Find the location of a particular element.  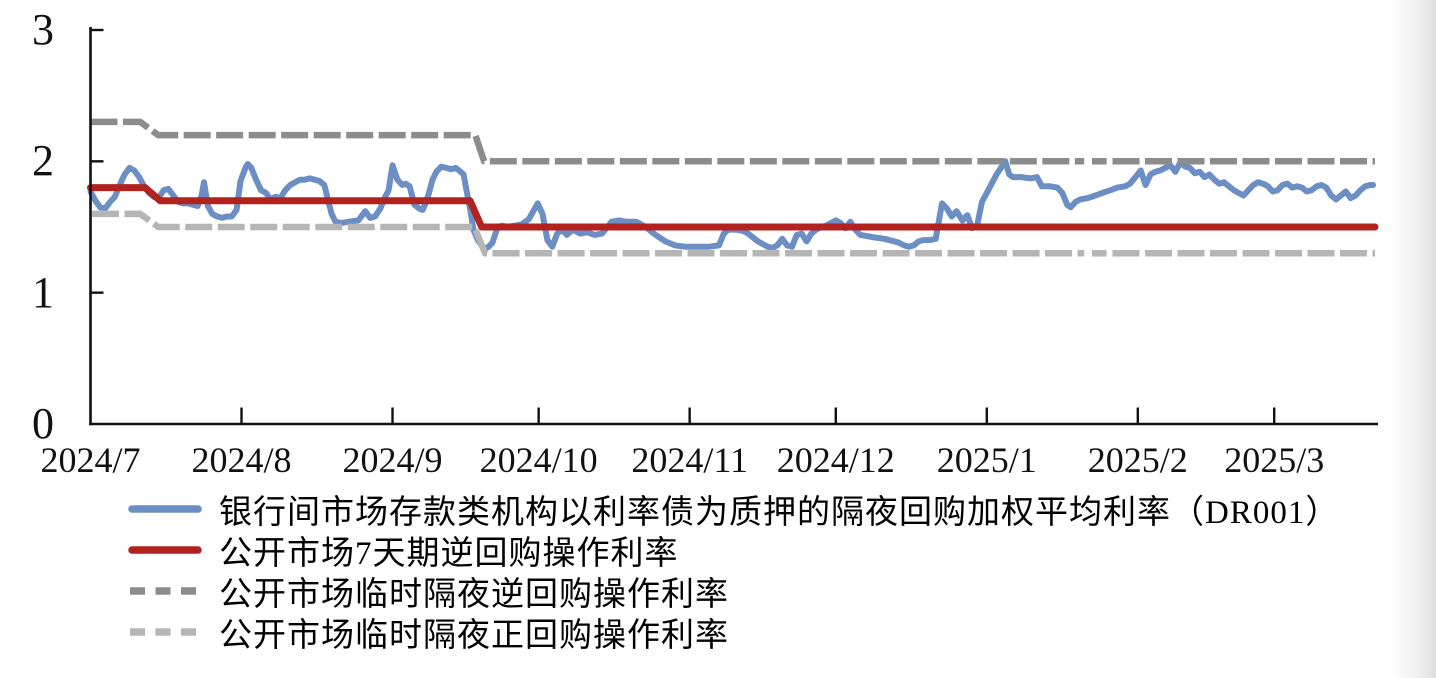

y-tick-label: 0 is located at coordinates (43, 423).